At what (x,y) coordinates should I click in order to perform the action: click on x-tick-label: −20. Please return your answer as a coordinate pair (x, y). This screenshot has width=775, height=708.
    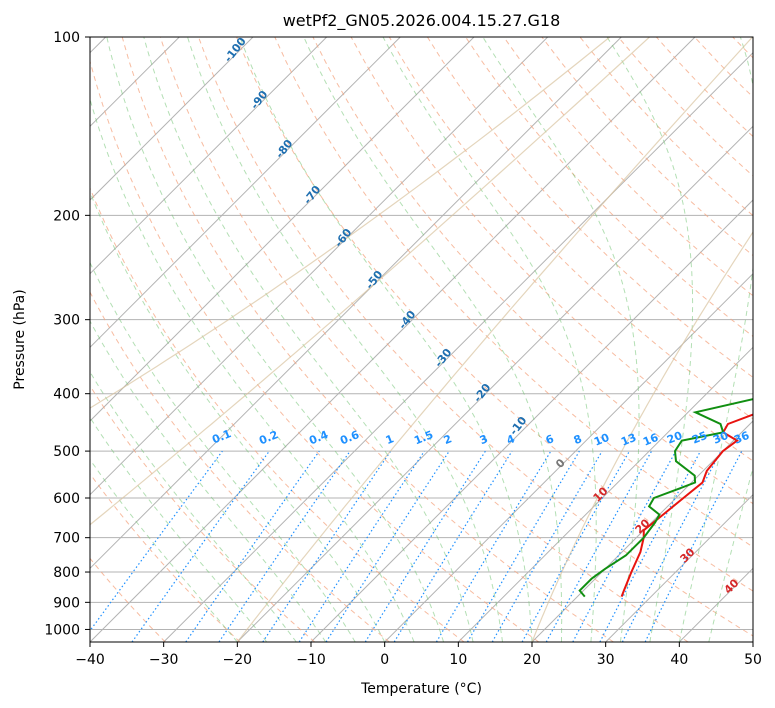
    Looking at the image, I should click on (238, 660).